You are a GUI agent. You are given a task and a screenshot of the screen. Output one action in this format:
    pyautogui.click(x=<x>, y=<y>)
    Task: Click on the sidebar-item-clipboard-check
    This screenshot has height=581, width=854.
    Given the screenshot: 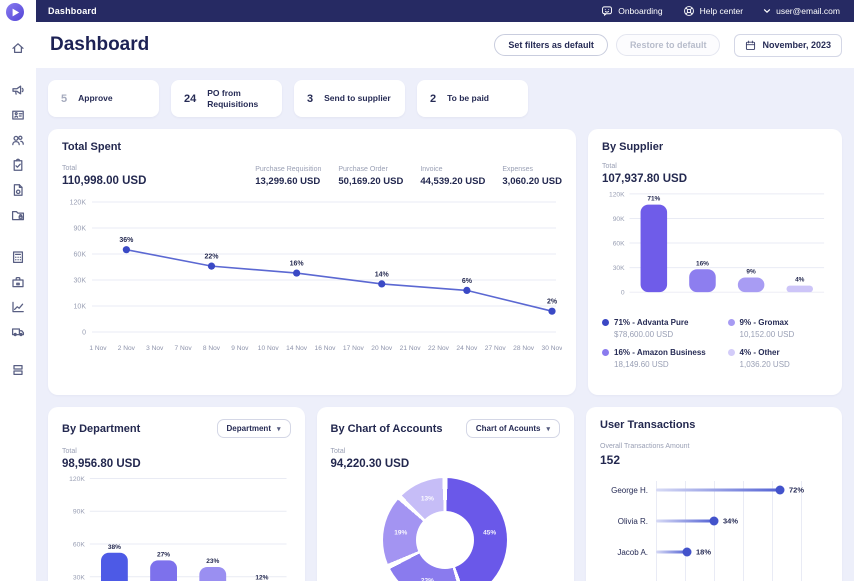 What is the action you would take?
    pyautogui.click(x=18, y=165)
    